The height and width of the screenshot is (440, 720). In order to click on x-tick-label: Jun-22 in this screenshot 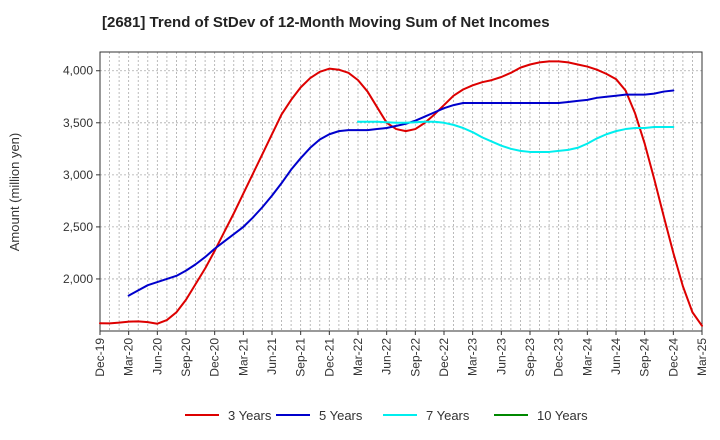, I will do `click(387, 356)`.